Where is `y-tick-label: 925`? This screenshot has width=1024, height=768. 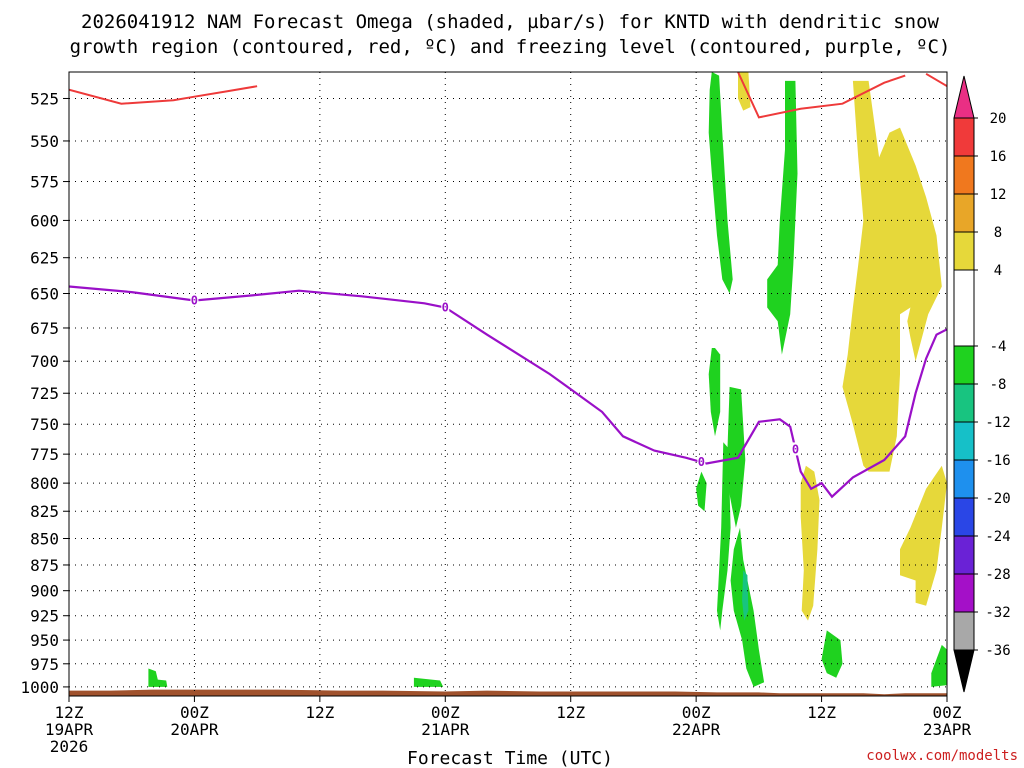 y-tick-label: 925 is located at coordinates (44, 616).